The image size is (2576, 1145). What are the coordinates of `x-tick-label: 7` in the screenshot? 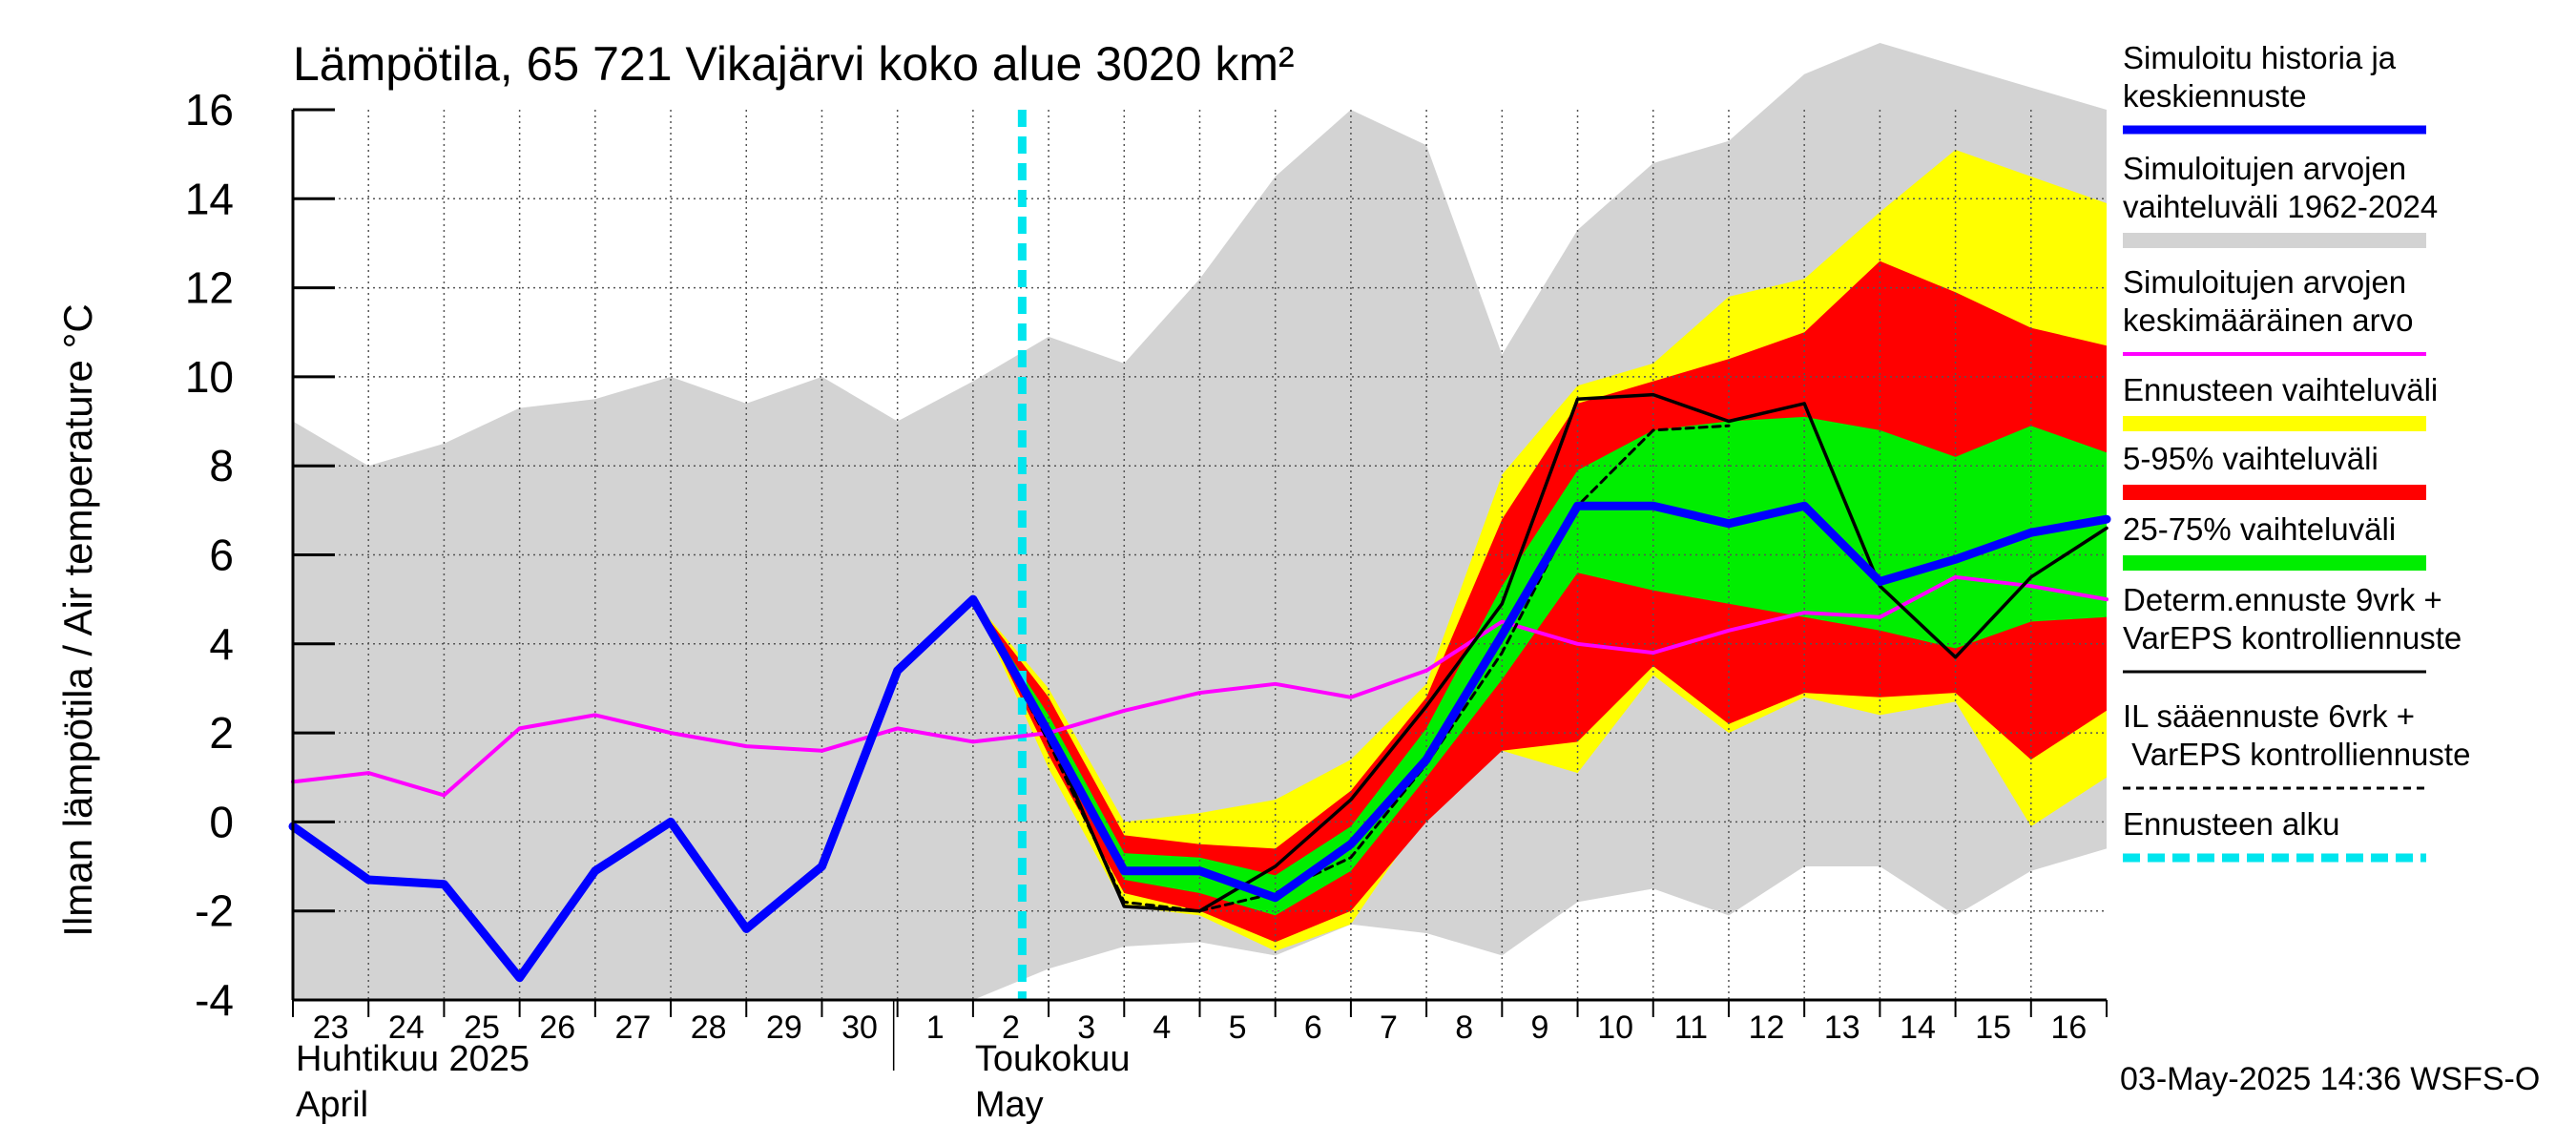 It's located at (1389, 1028).